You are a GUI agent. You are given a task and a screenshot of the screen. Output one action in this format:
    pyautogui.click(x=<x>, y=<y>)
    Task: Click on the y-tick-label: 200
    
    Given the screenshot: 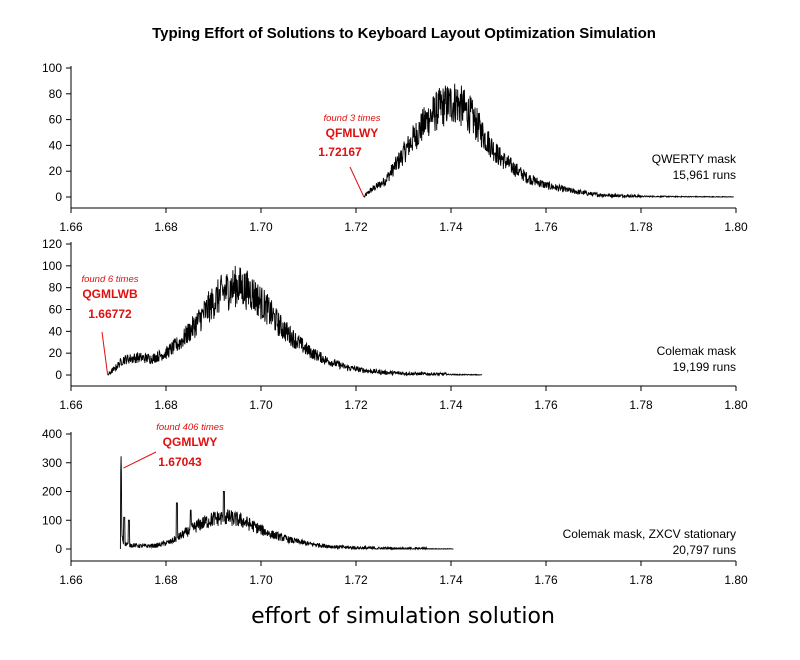 What is the action you would take?
    pyautogui.click(x=52, y=492)
    